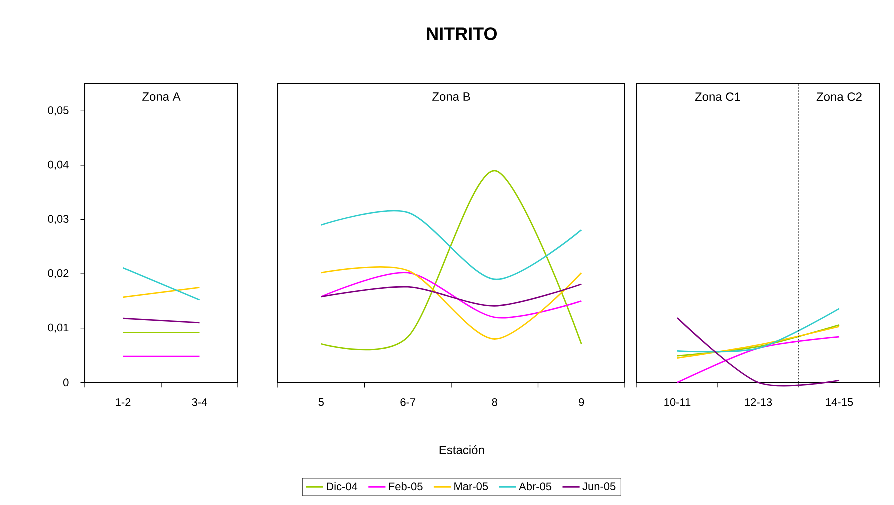 The height and width of the screenshot is (505, 894). Describe the element at coordinates (677, 402) in the screenshot. I see `x-tick-label: 10-11` at that location.